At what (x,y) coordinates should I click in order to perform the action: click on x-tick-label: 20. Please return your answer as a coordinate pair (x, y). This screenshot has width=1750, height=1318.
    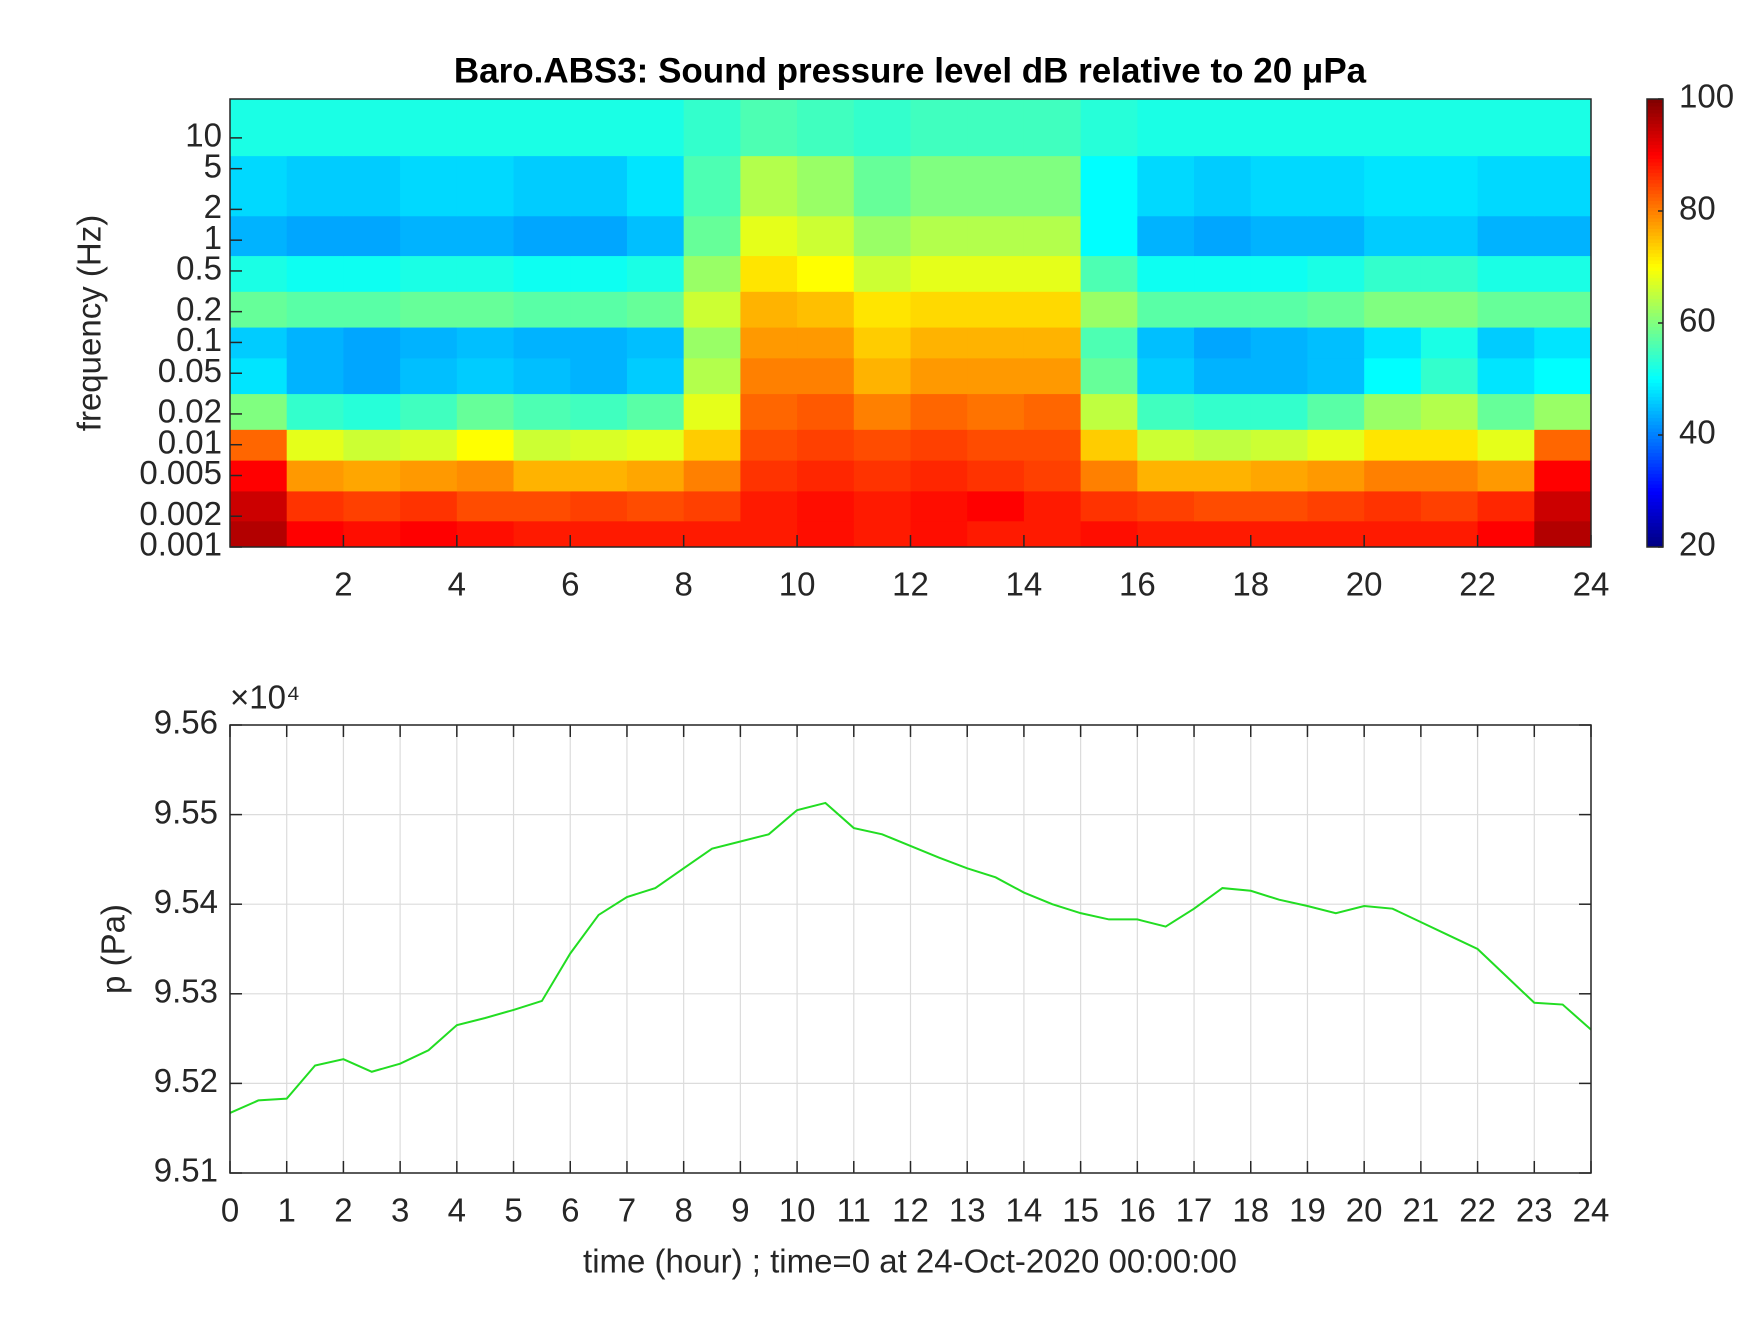
    Looking at the image, I should click on (1364, 584).